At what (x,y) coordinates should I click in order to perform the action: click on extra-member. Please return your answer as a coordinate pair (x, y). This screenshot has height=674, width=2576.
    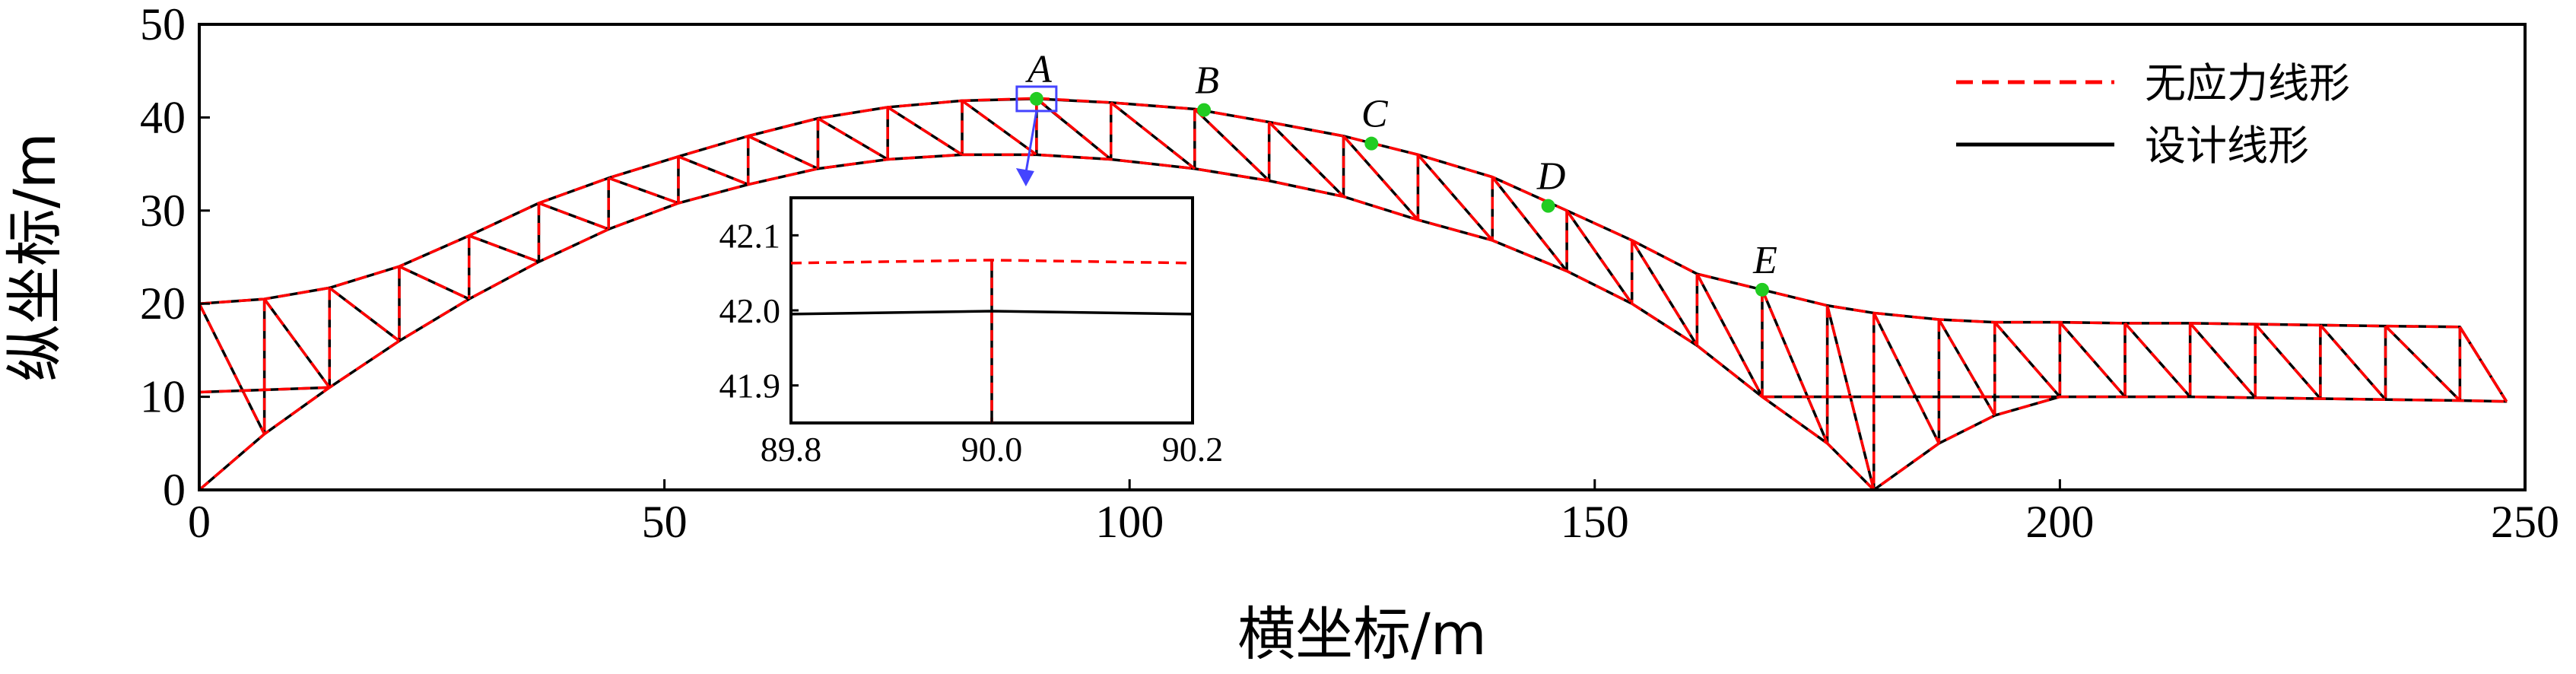
    Looking at the image, I should click on (264, 390).